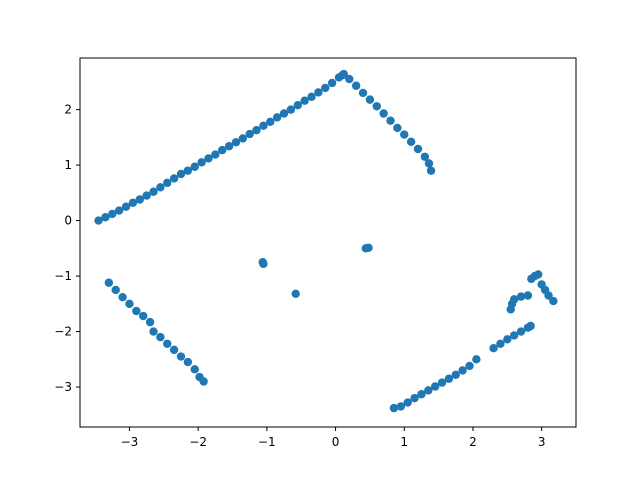 The height and width of the screenshot is (480, 640). I want to click on x-tick-label: 0, so click(336, 442).